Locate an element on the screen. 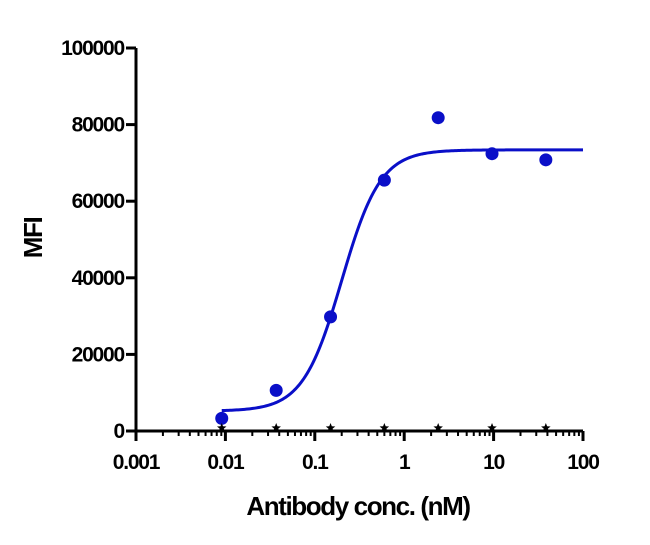  x-tick-label: 100 is located at coordinates (583, 462).